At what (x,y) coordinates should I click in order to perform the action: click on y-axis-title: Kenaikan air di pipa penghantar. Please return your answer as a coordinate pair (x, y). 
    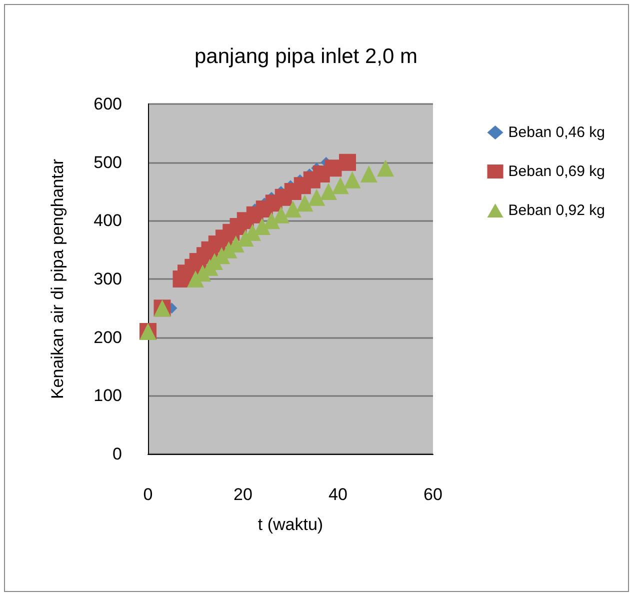
    Looking at the image, I should click on (57, 279).